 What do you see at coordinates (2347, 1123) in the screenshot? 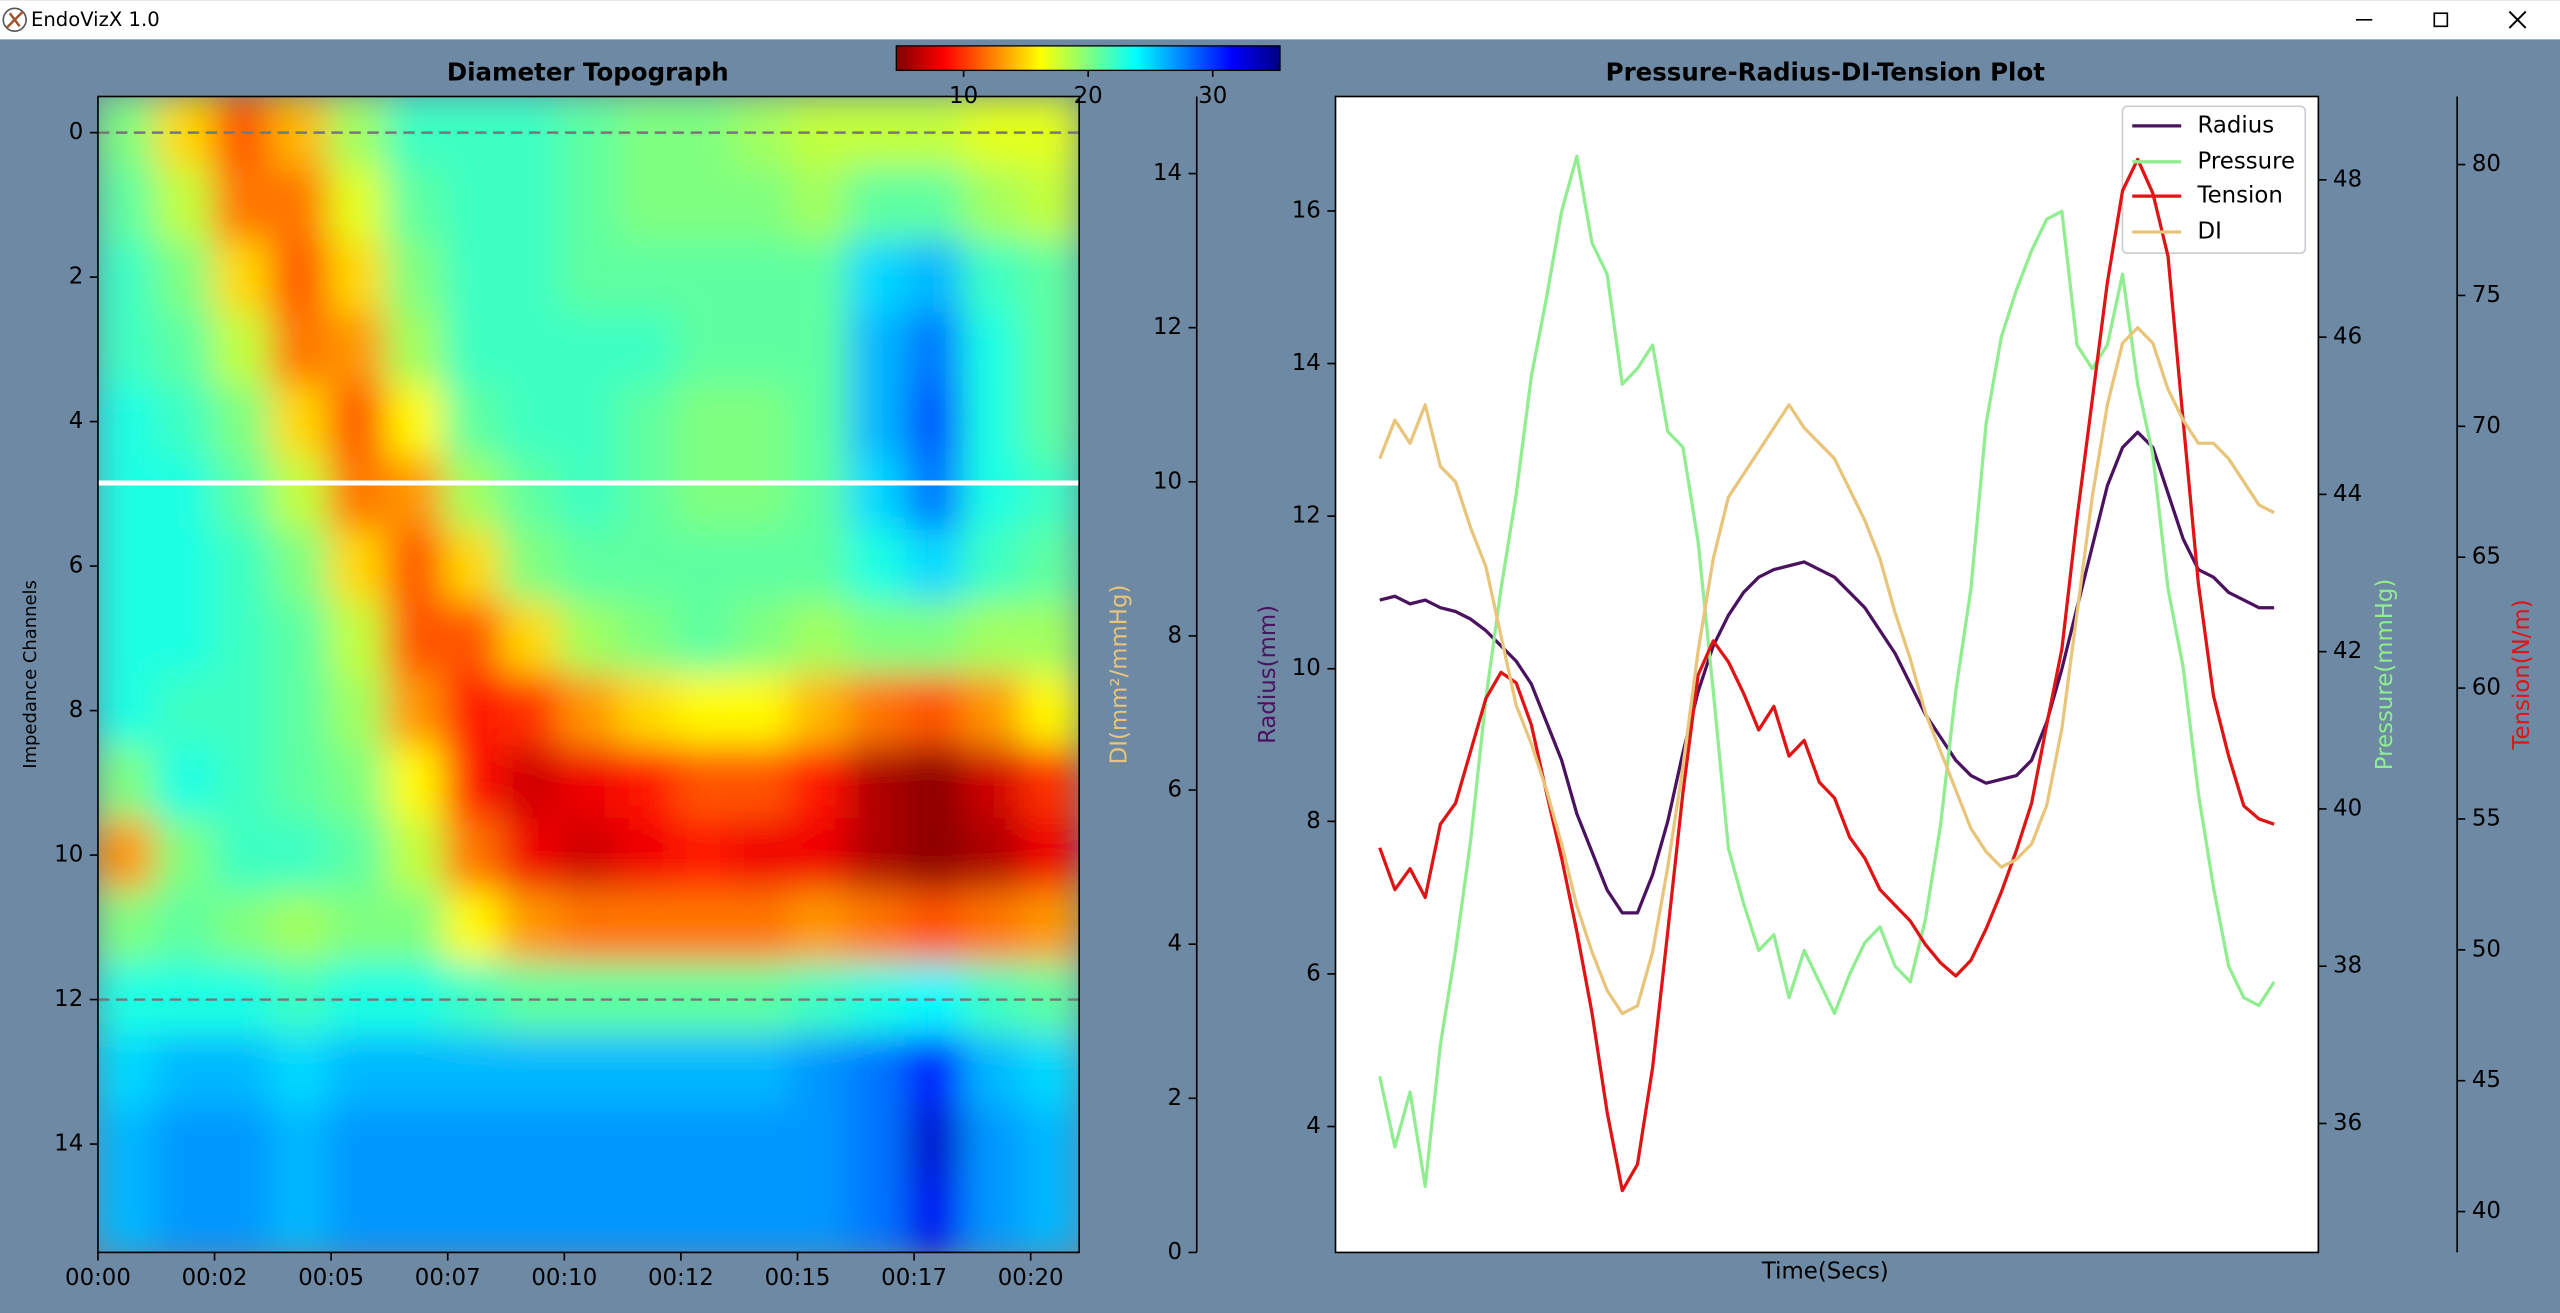
I see `y-tick-label: 36` at bounding box center [2347, 1123].